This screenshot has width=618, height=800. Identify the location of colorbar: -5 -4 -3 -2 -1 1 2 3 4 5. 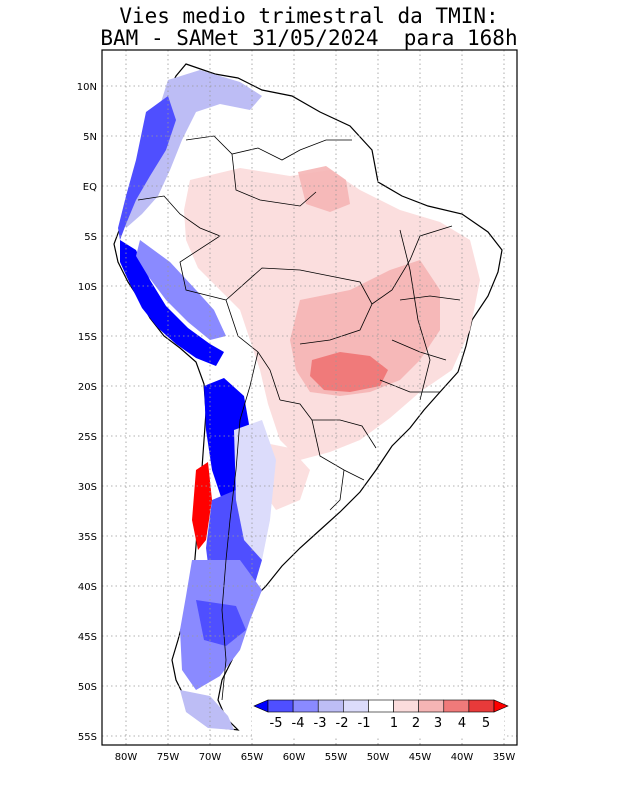
(380, 717).